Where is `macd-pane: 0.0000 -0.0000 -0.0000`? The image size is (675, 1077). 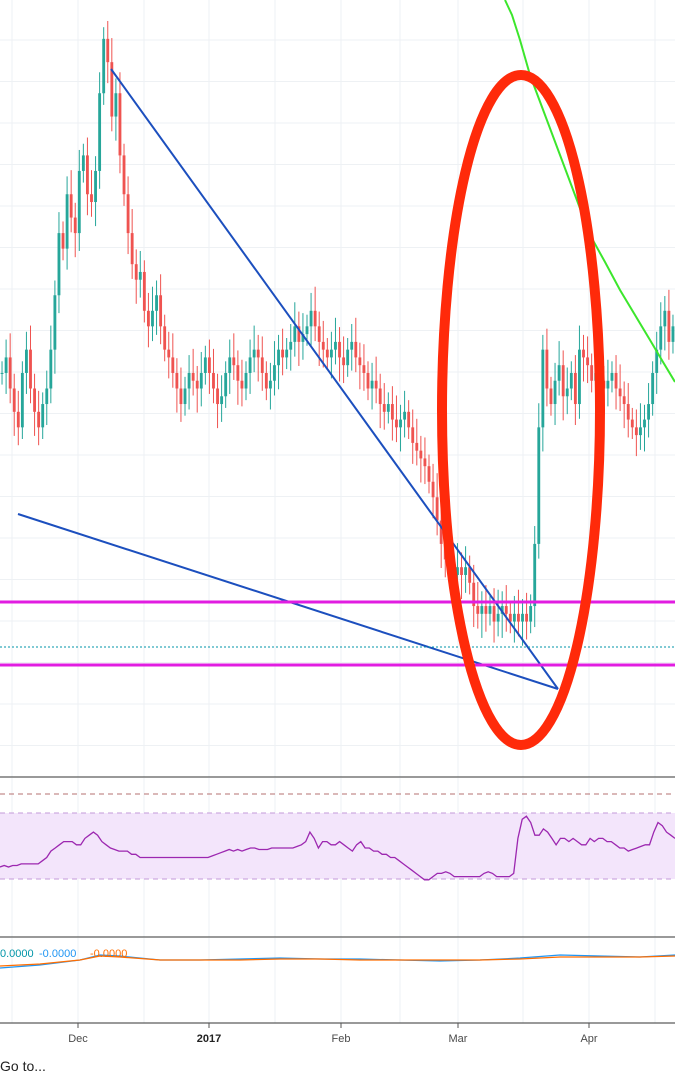
macd-pane: 0.0000 -0.0000 -0.0000 is located at coordinates (337, 980).